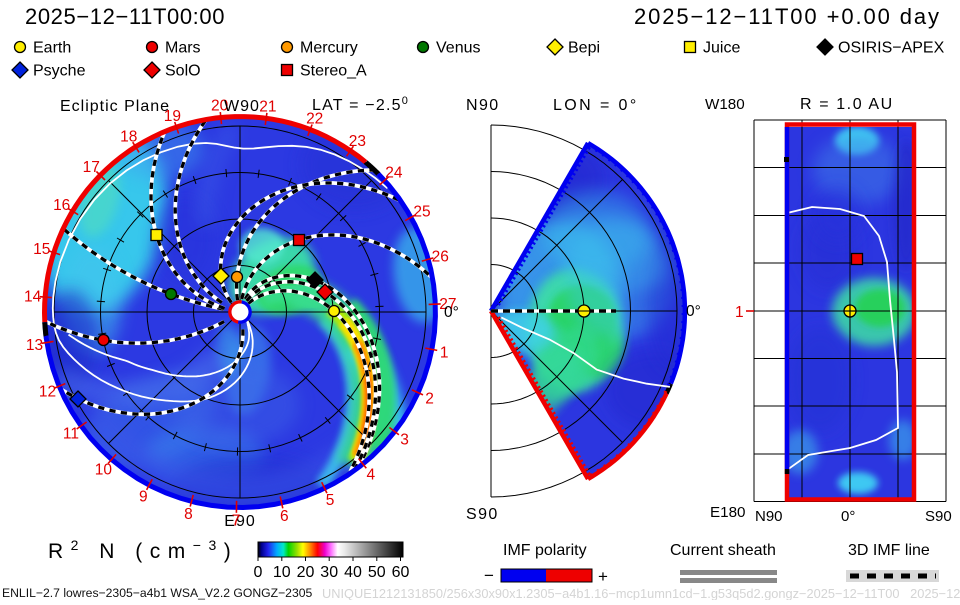  I want to click on svg-text: R2 N (cm−3), so click(143, 550).